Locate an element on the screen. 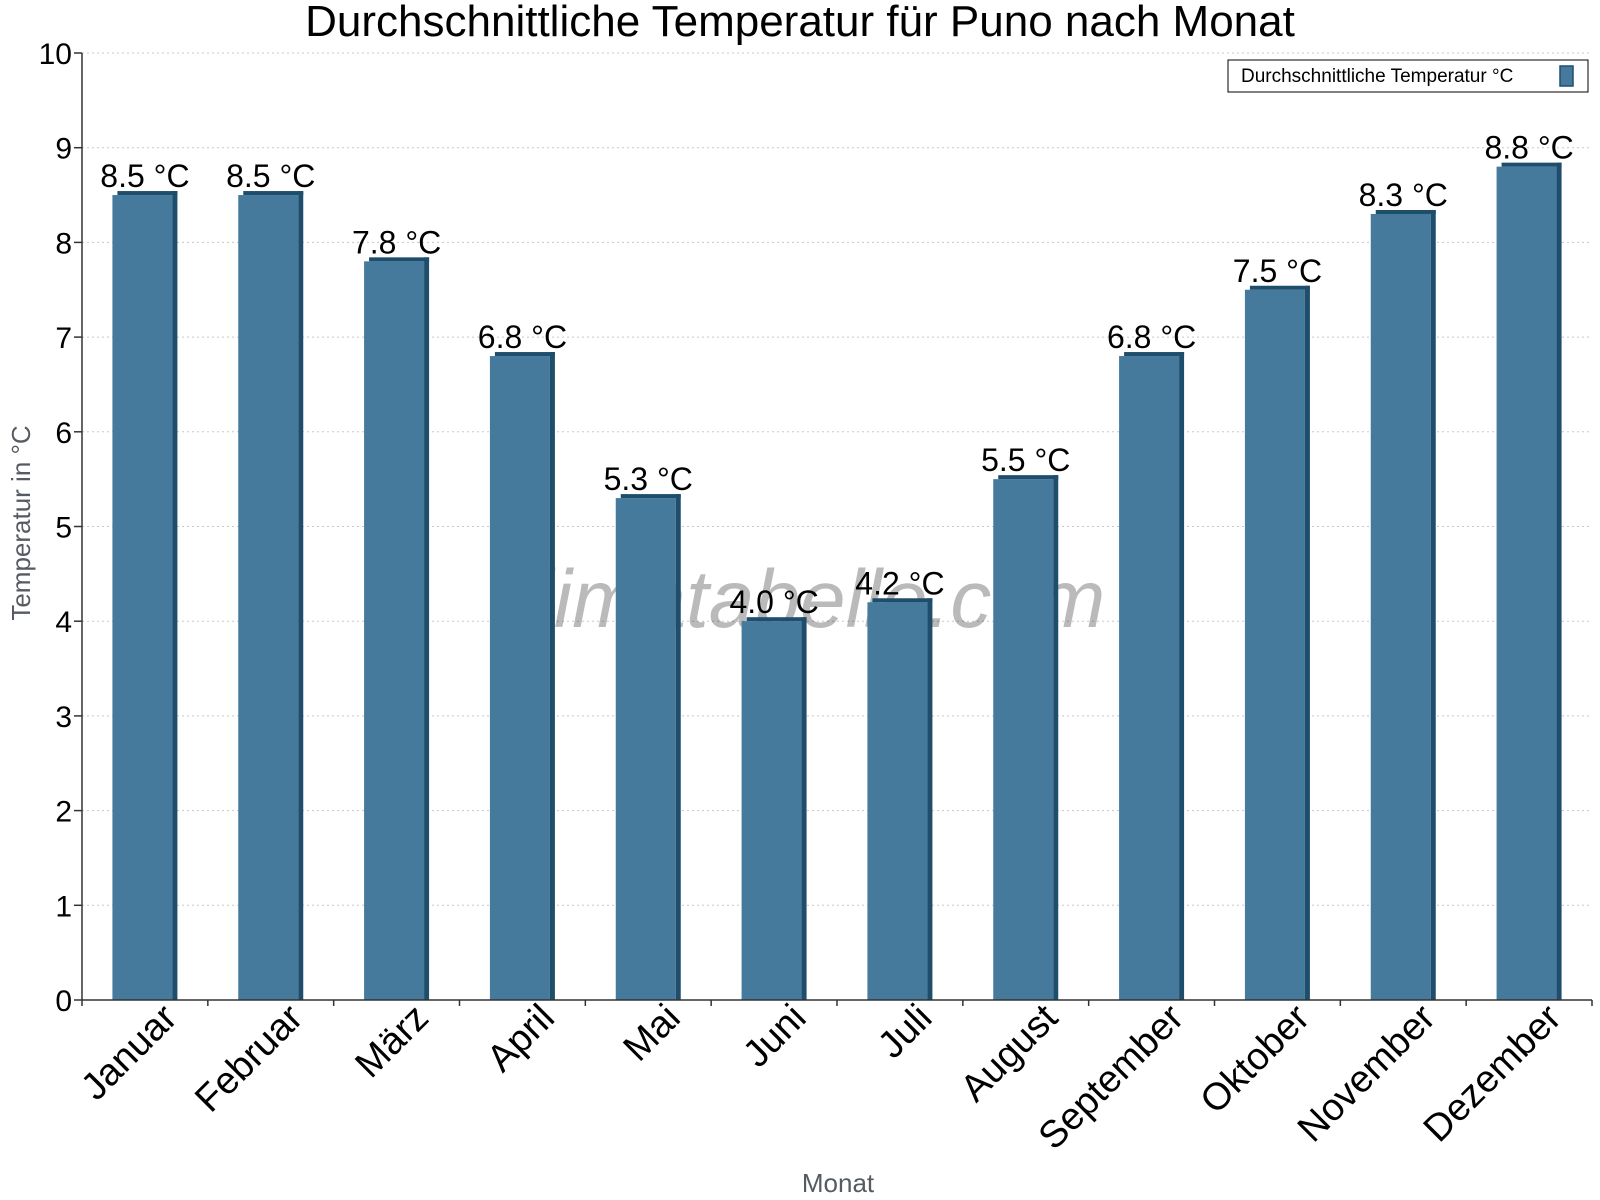  x-tick-label: November is located at coordinates (1367, 1073).